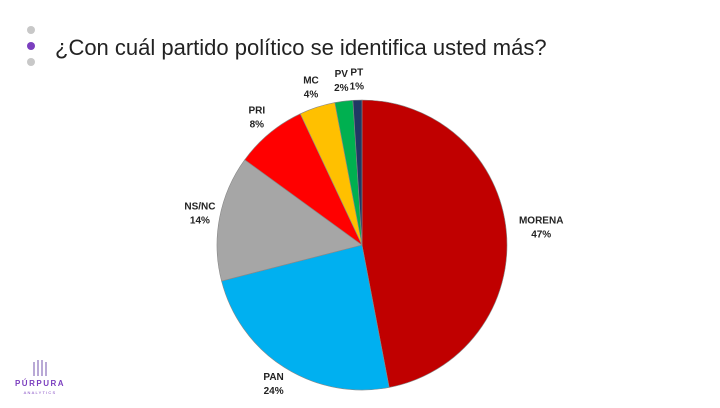 Image resolution: width=720 pixels, height=408 pixels. What do you see at coordinates (40, 392) in the screenshot?
I see `logo-tagline: ANALYTICS` at bounding box center [40, 392].